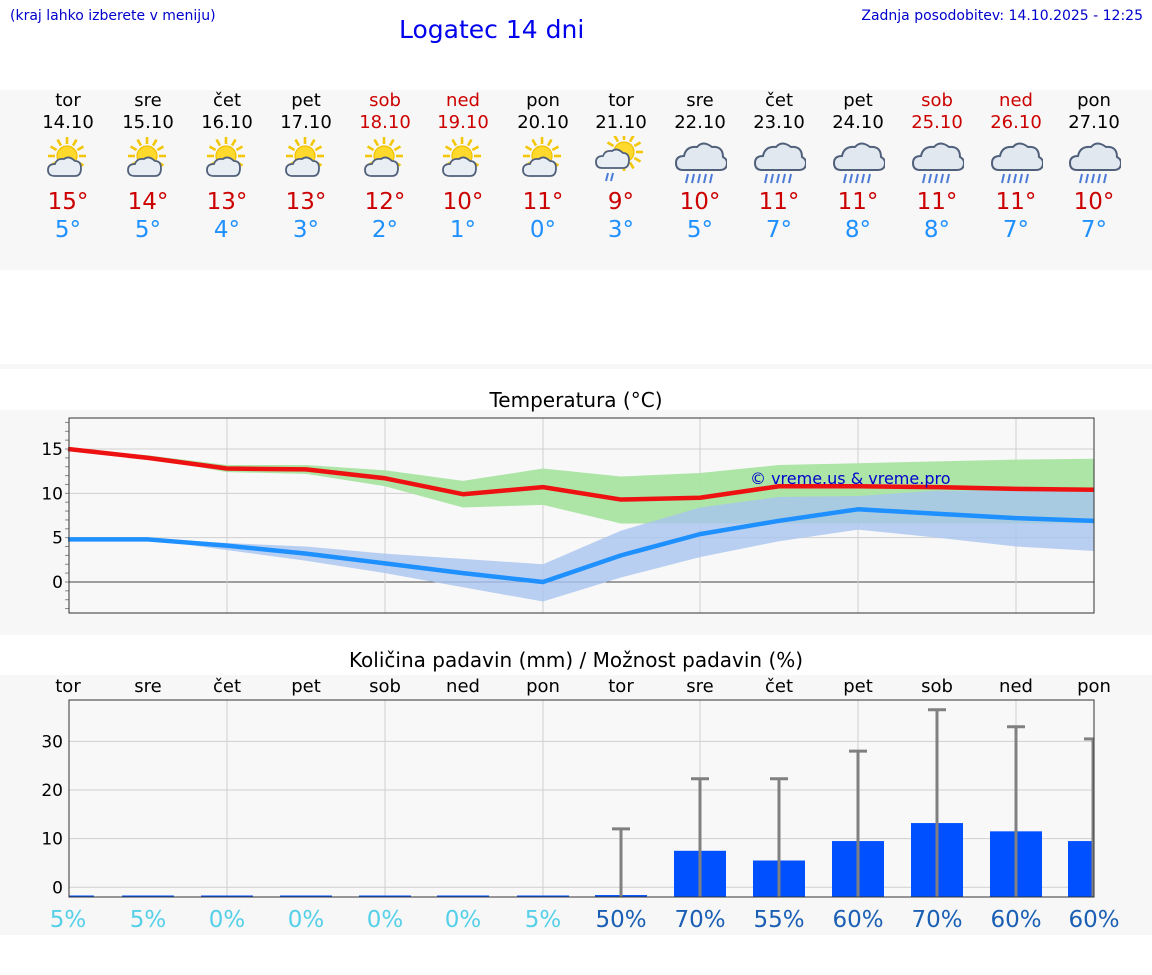 The height and width of the screenshot is (975, 1152). What do you see at coordinates (621, 686) in the screenshot?
I see `x-category-label: tor` at bounding box center [621, 686].